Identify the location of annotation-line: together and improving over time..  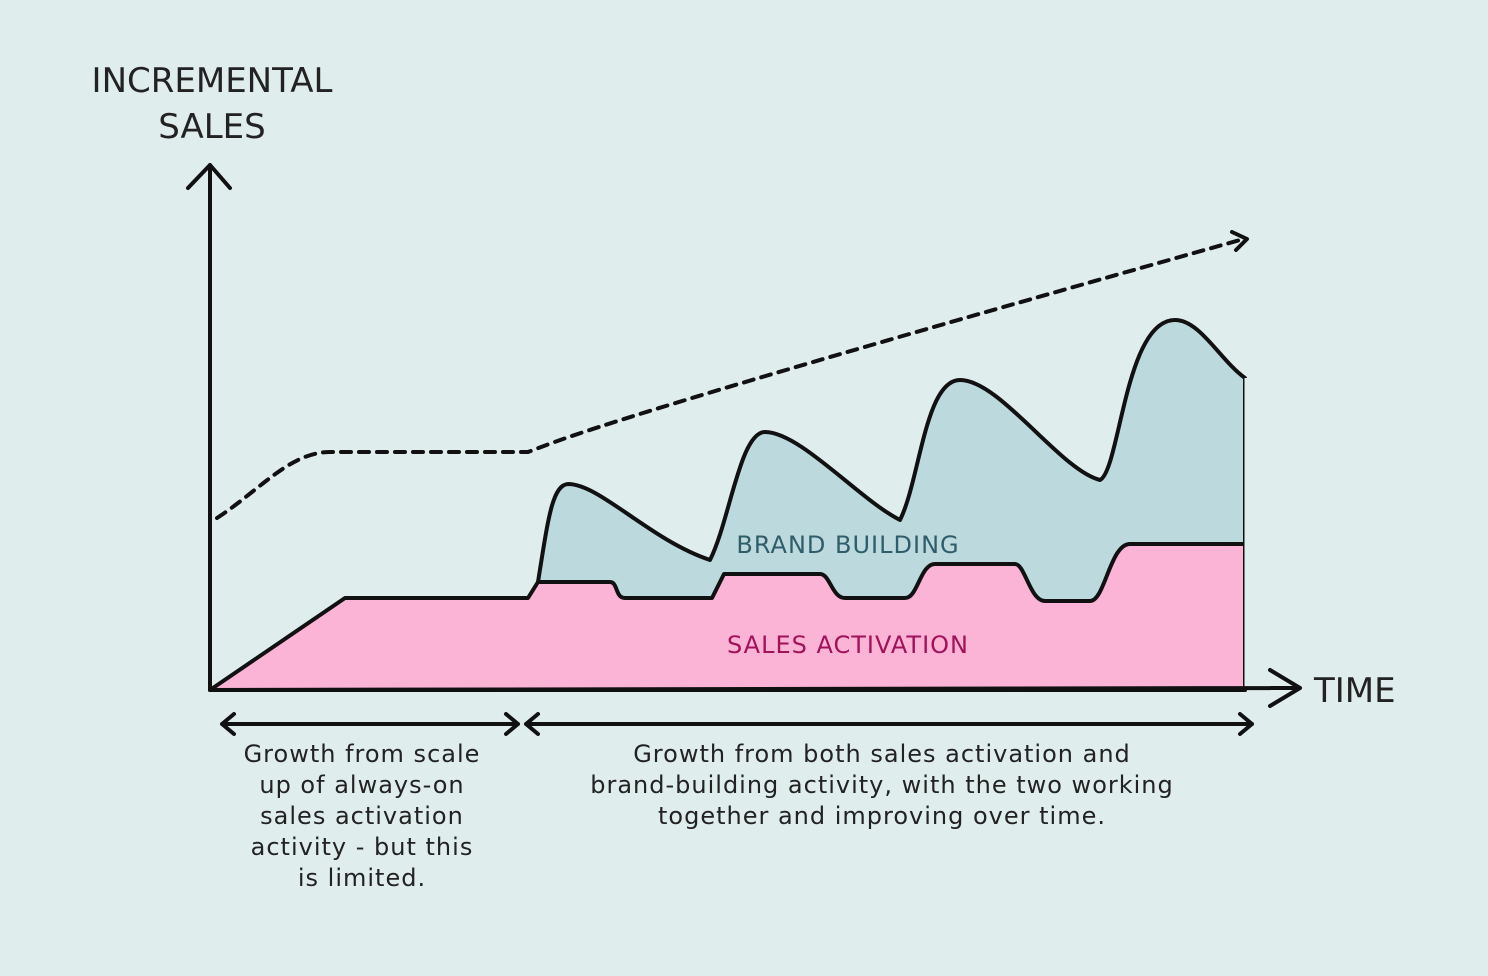
(882, 816).